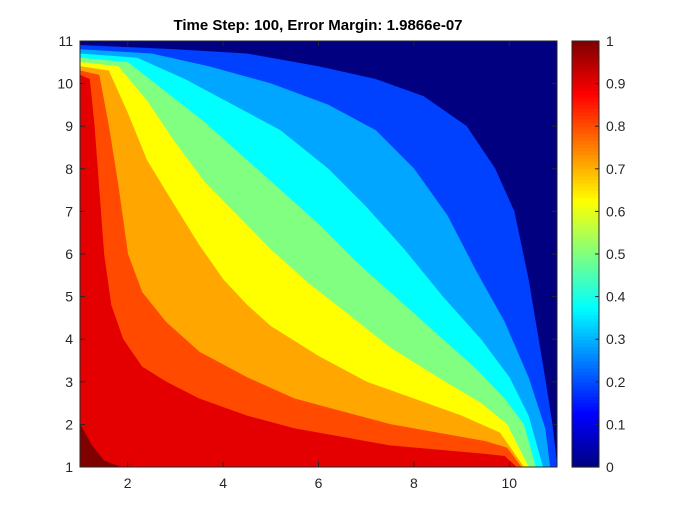 Image resolution: width=700 pixels, height=525 pixels. I want to click on colorbar-tick-label-5: 0.5, so click(616, 254).